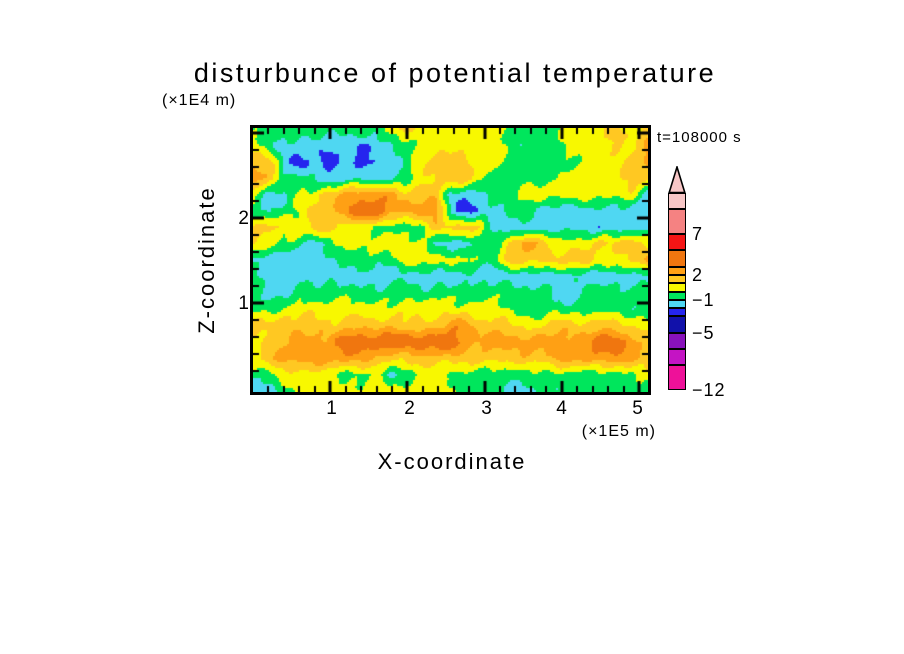  I want to click on z-tick-label-2: 2, so click(244, 218).